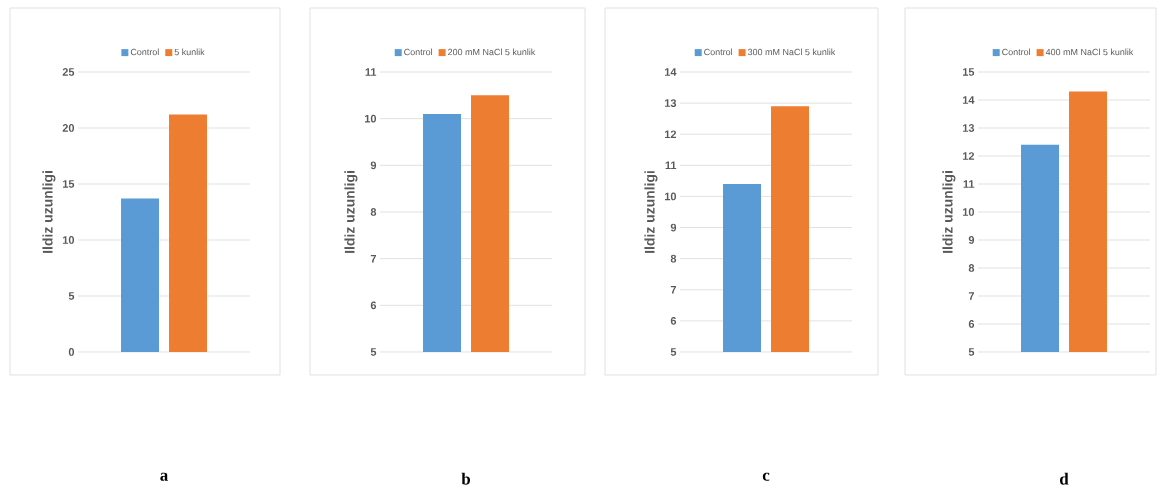  I want to click on y-tick-label: 25, so click(68, 72).